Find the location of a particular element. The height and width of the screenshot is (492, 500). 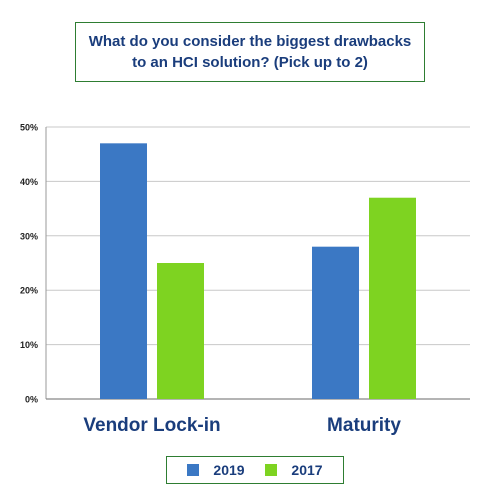

chart-legend: 2019 2017 is located at coordinates (255, 470).